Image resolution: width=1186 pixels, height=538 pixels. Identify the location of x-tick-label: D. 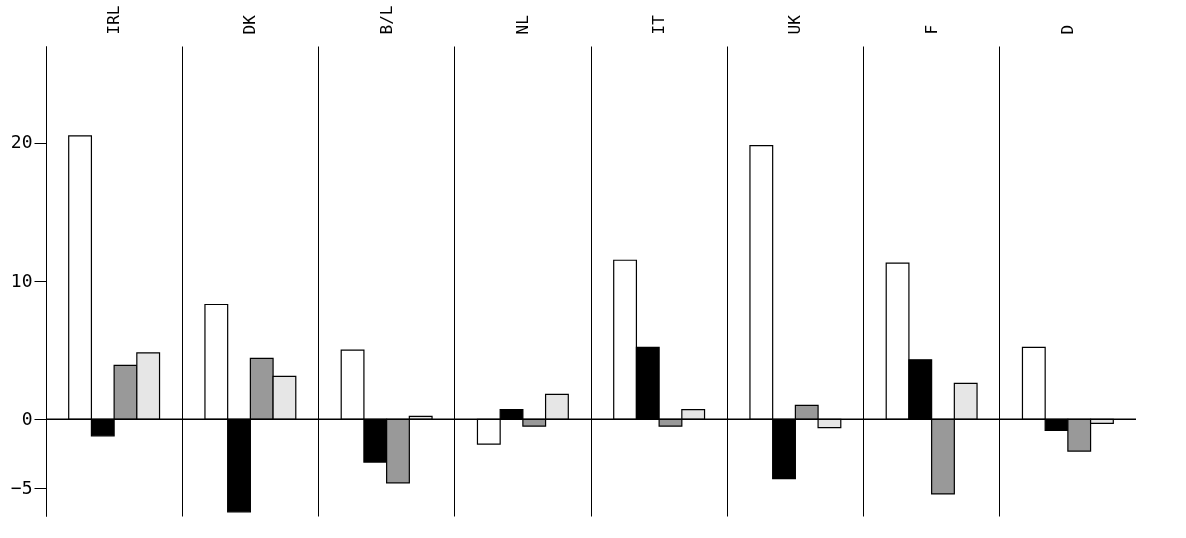
(1067, 29).